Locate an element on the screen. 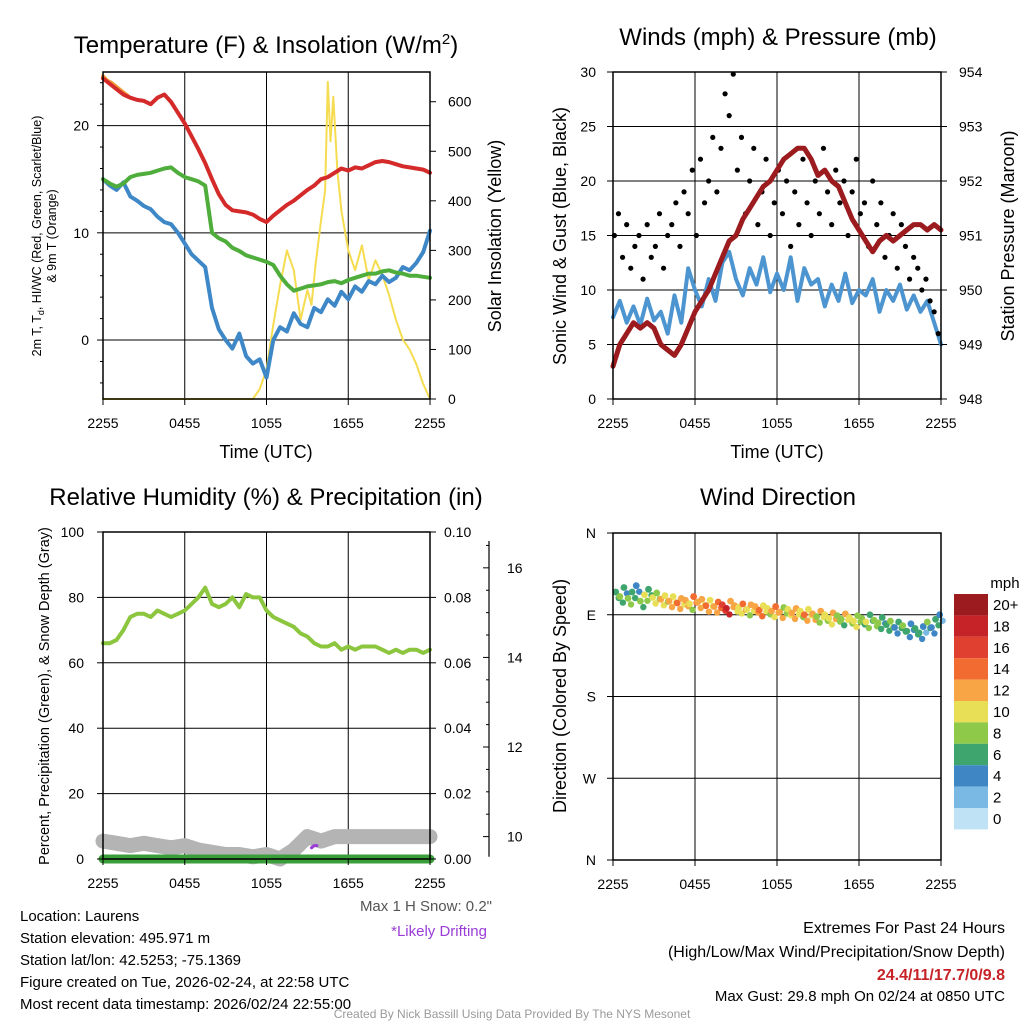  precip-y-tick-label: 0.00 is located at coordinates (457, 859).